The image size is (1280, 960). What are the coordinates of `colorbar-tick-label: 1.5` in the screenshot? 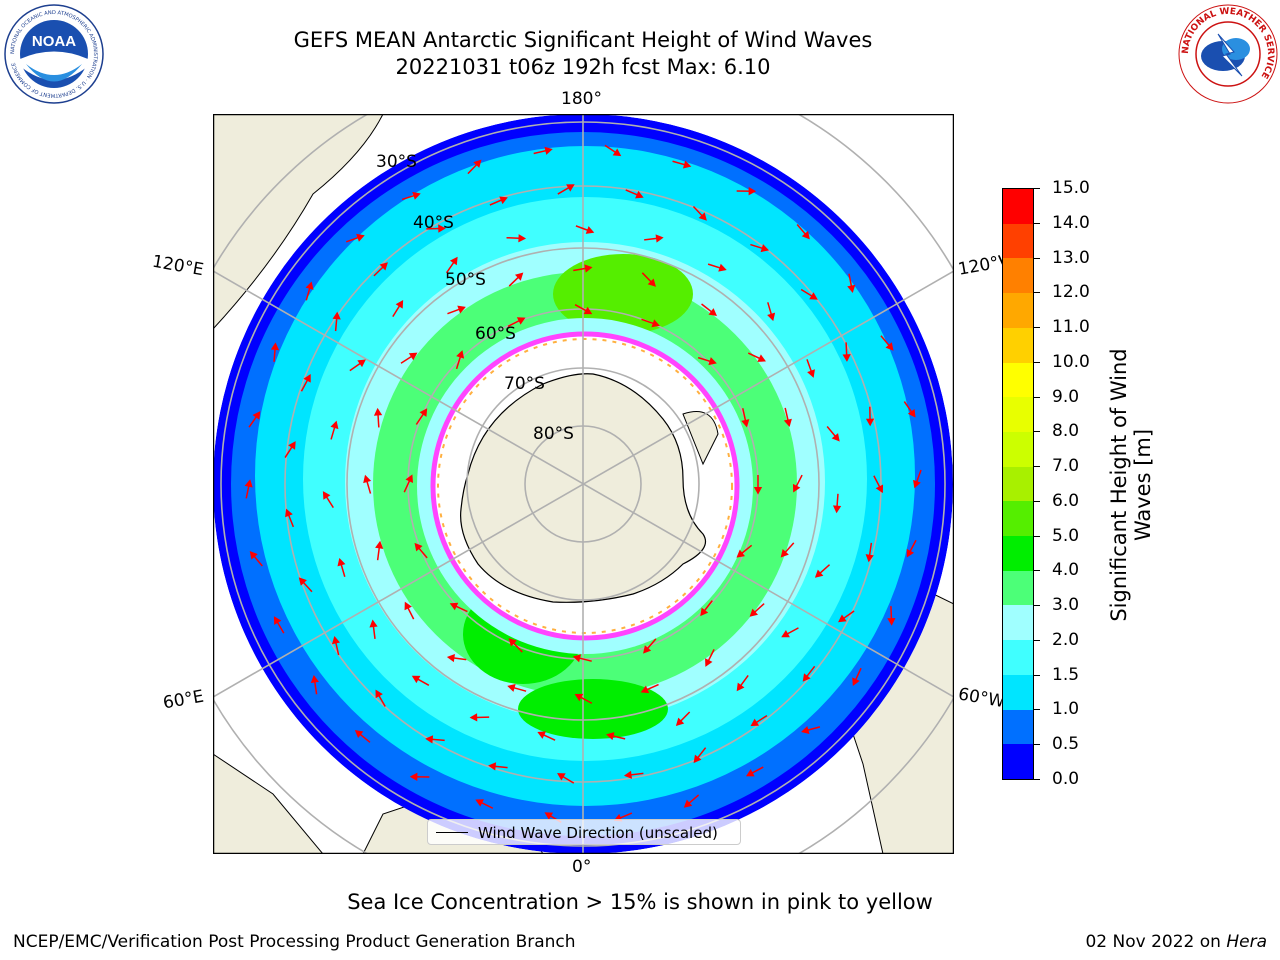 It's located at (1066, 674).